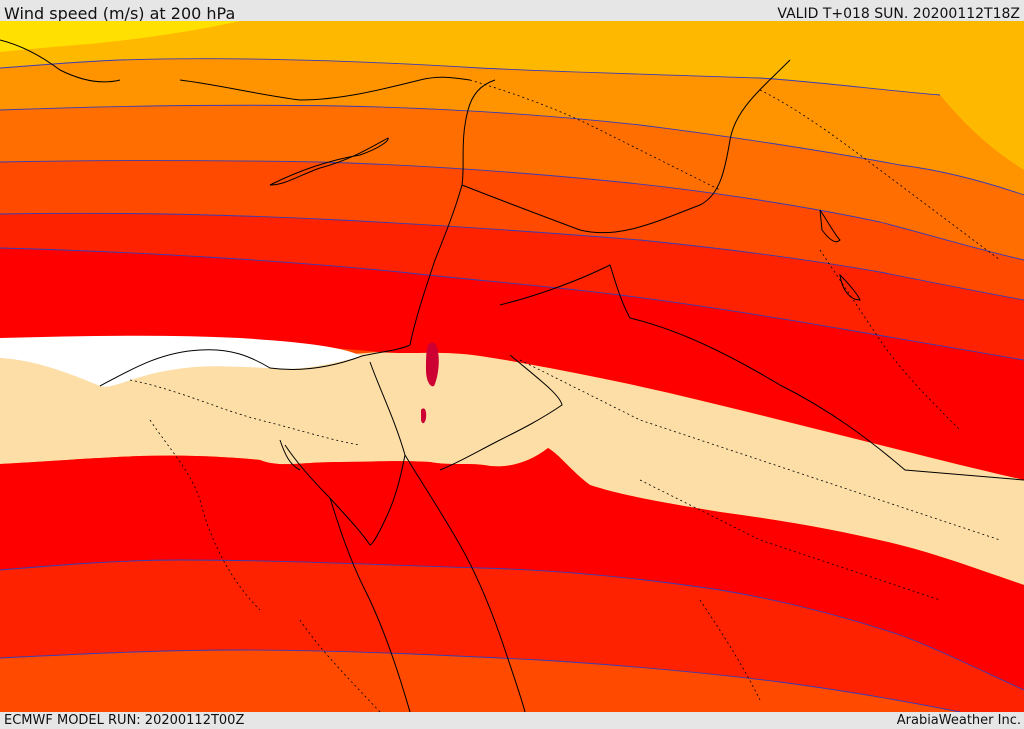 The width and height of the screenshot is (1024, 729). What do you see at coordinates (898, 14) in the screenshot?
I see `valid-time-label: VALID T+018 SUN. 20200112T18Z` at bounding box center [898, 14].